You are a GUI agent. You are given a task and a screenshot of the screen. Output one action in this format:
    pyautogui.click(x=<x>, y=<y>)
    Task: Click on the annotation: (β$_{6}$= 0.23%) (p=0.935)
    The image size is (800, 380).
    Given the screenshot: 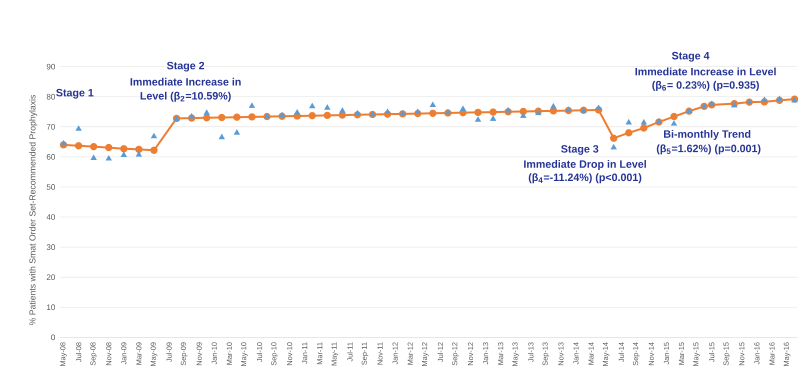 What is the action you would take?
    pyautogui.click(x=705, y=85)
    